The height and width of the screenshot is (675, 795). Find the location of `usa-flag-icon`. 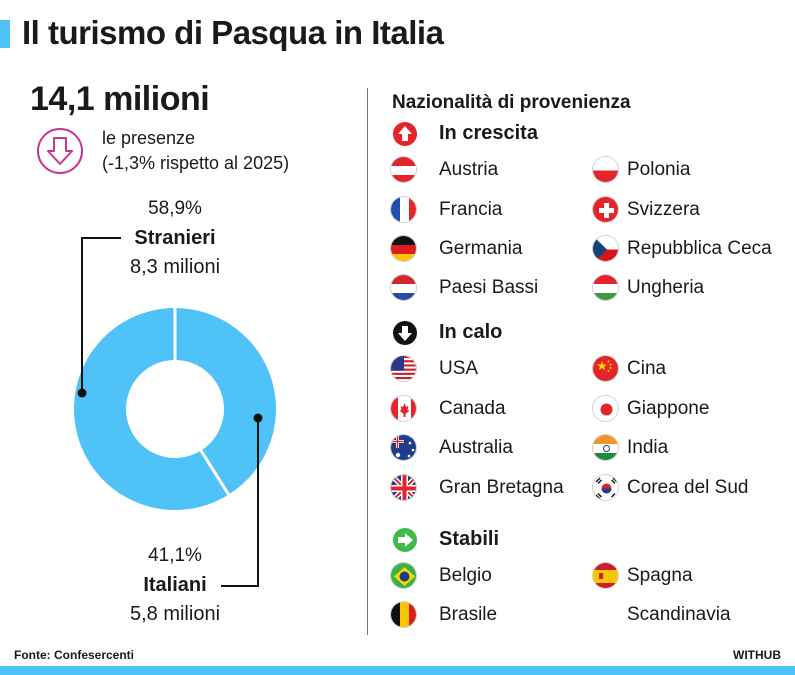

usa-flag-icon is located at coordinates (403, 368).